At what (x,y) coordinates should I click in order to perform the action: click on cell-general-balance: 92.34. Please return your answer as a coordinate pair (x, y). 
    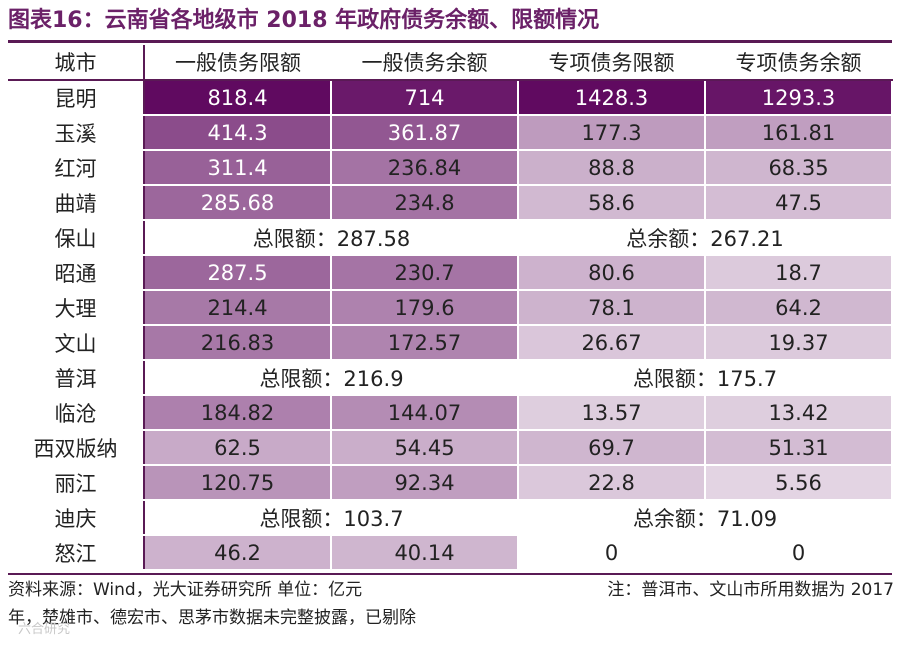
    Looking at the image, I should click on (425, 483).